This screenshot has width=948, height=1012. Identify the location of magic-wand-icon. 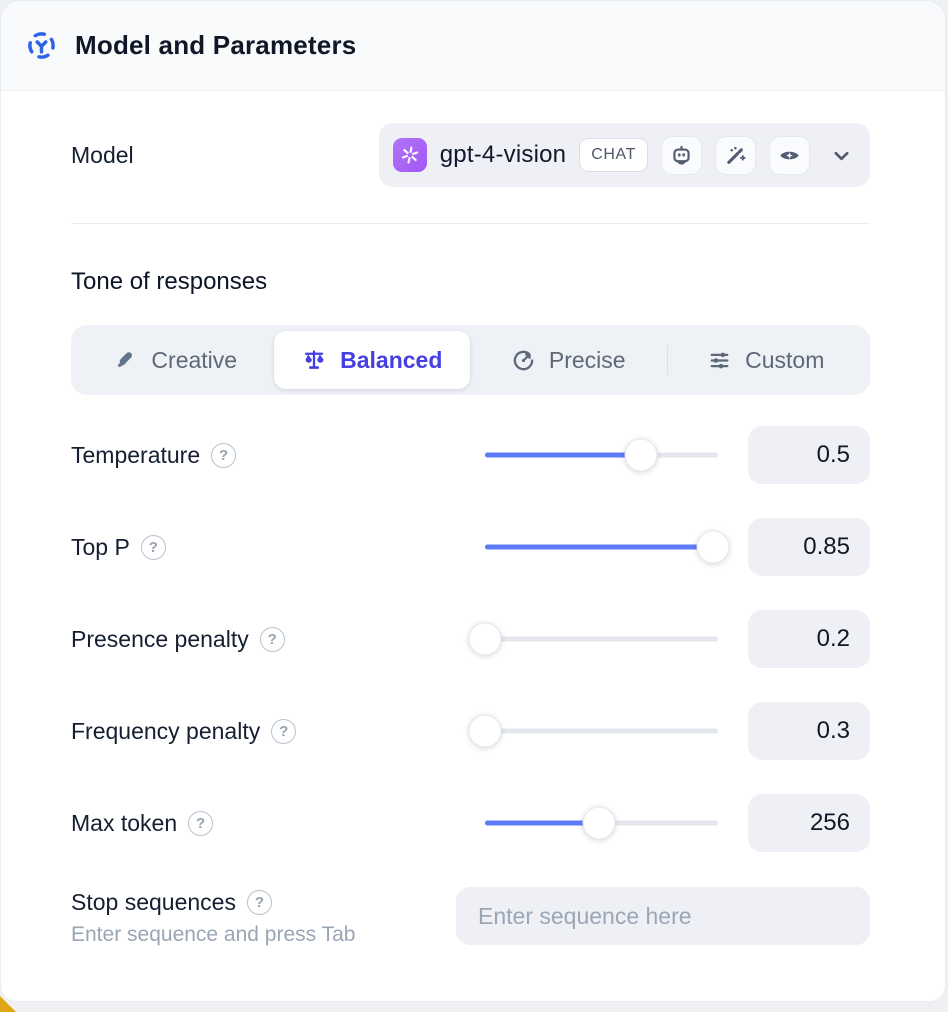
(735, 155).